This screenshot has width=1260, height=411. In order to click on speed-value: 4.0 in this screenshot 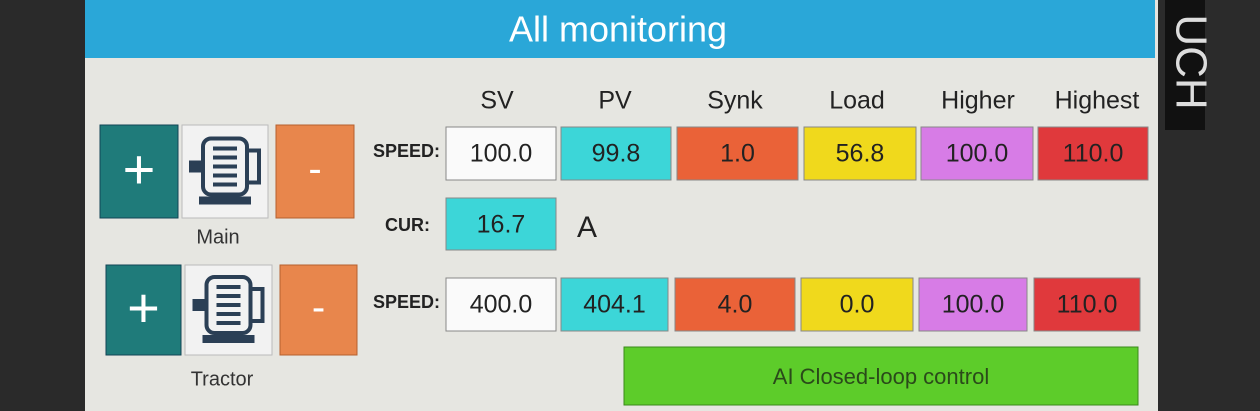, I will do `click(735, 305)`.